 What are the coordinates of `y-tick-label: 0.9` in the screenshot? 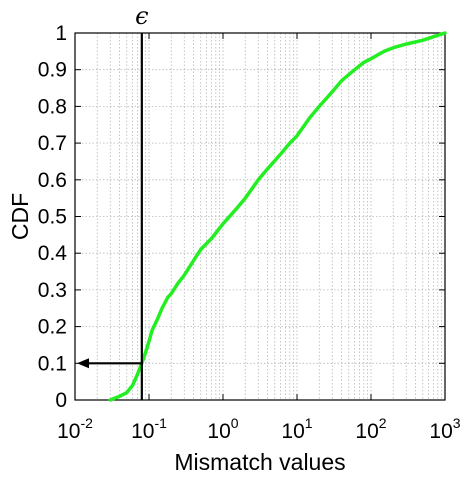 It's located at (52, 70).